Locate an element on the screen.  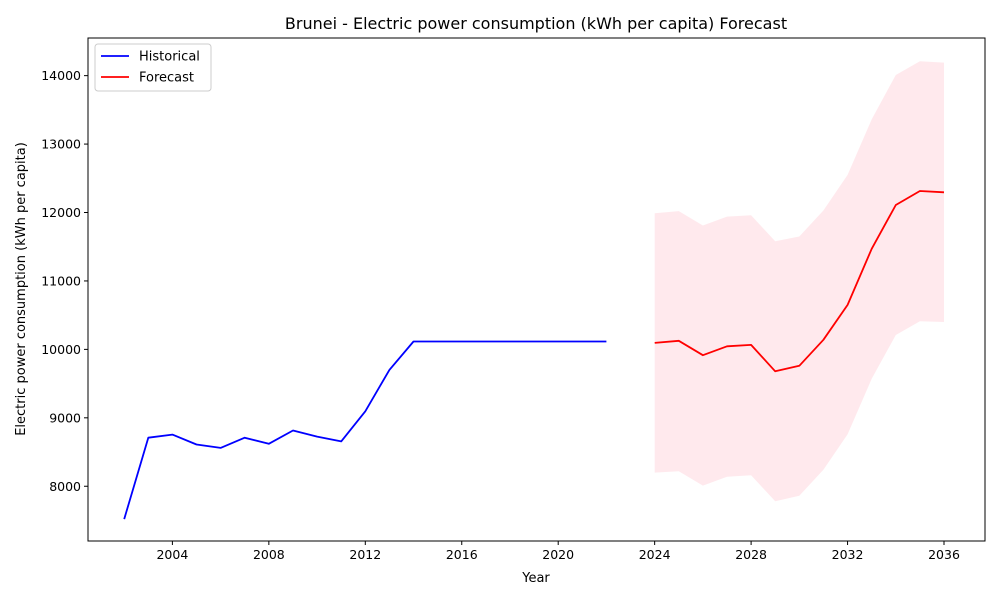
legend-label-historical: Historical is located at coordinates (169, 57).